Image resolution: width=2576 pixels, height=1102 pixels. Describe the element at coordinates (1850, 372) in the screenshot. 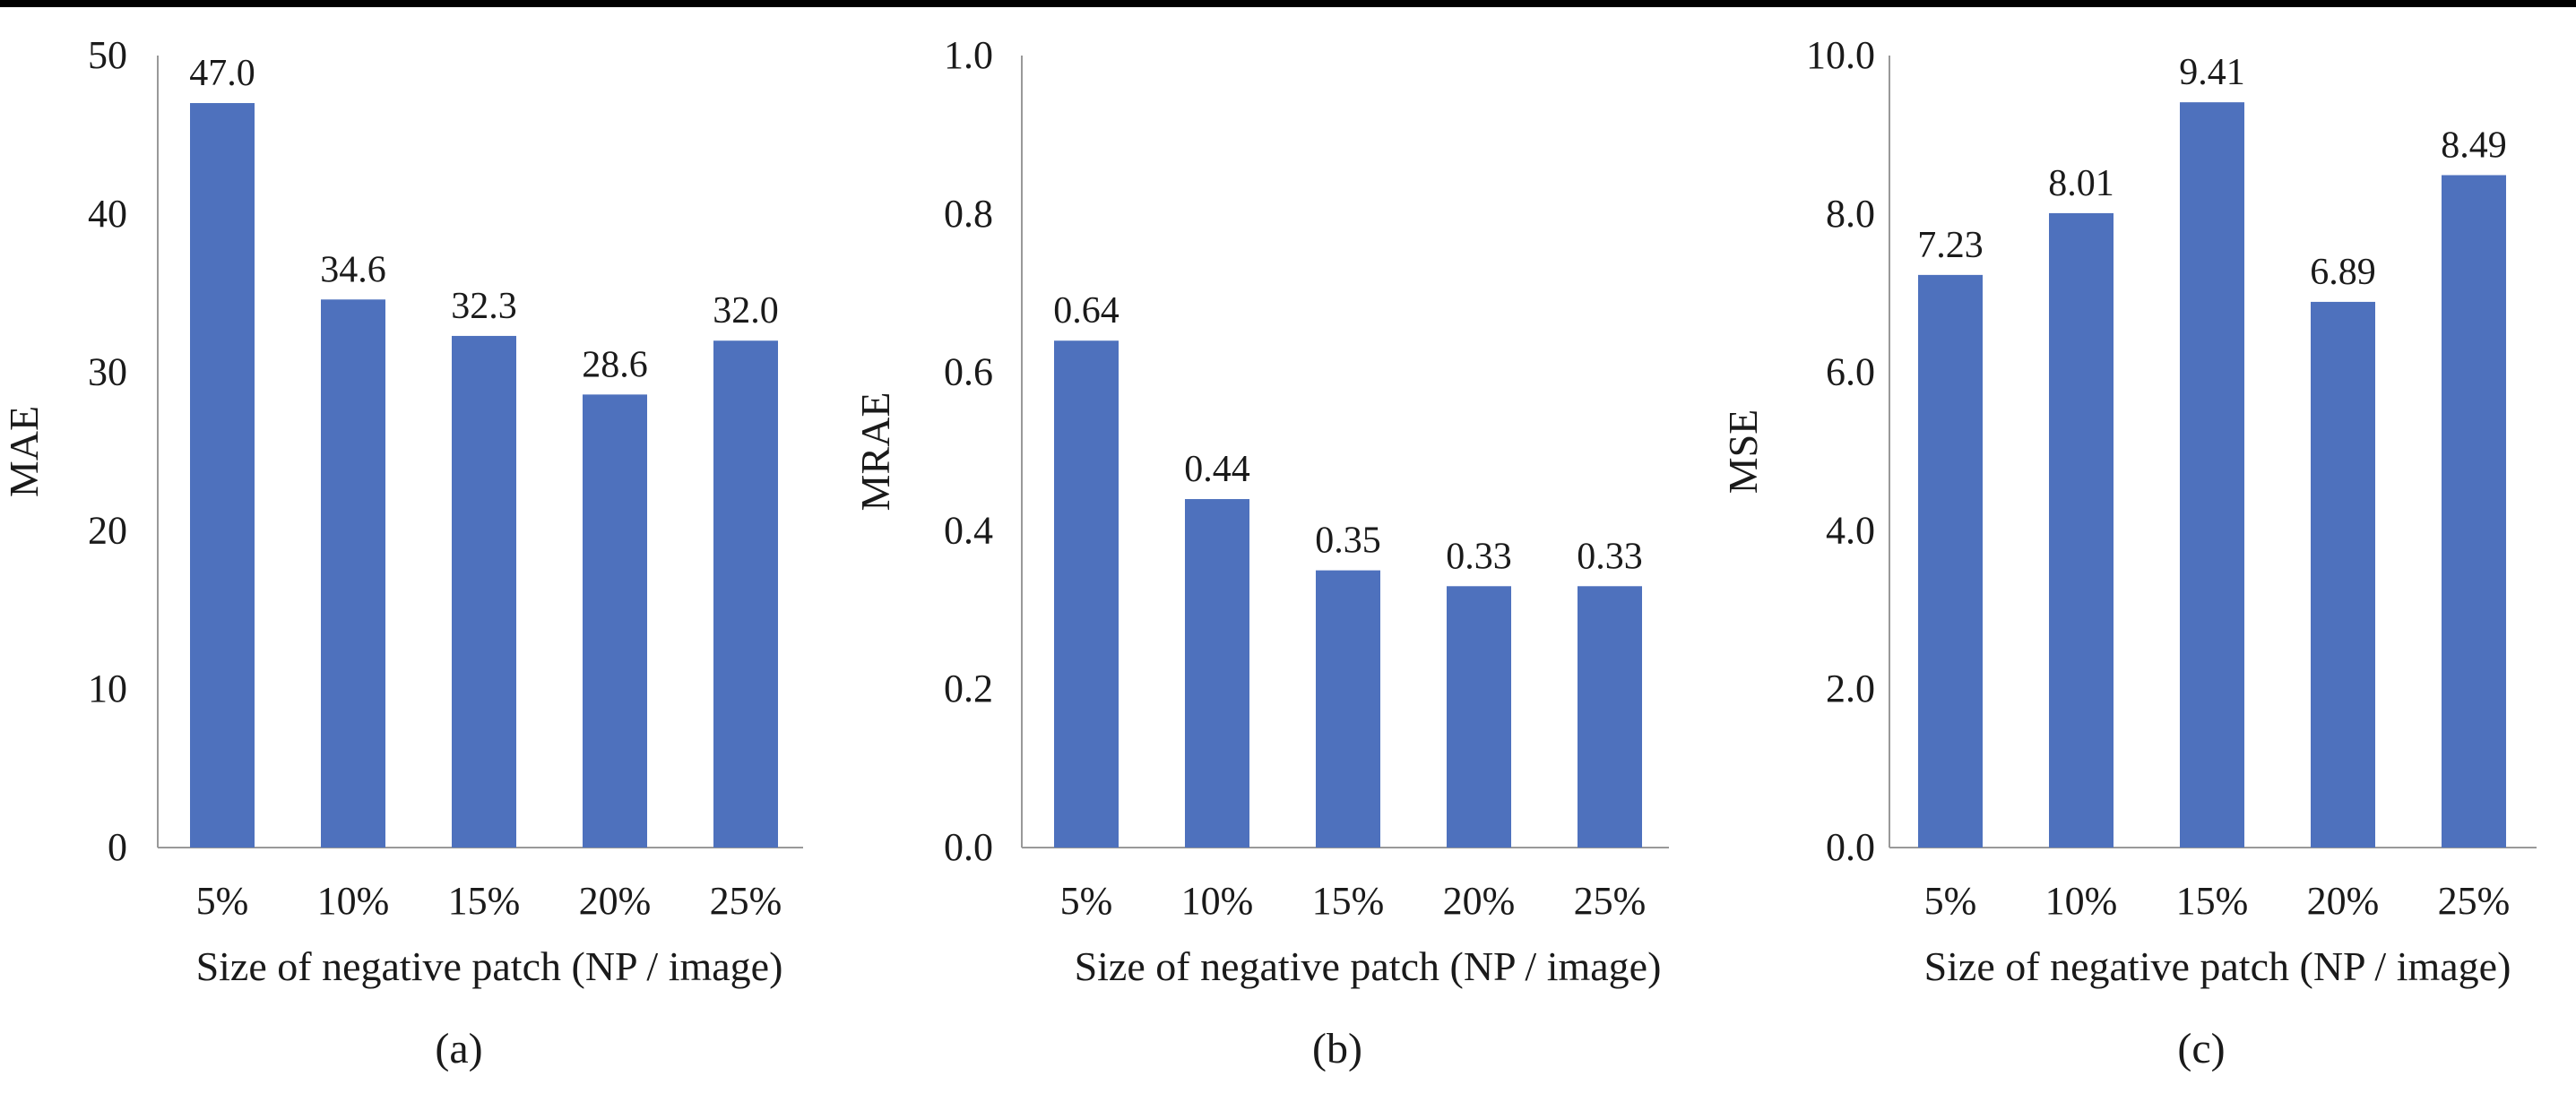

I see `y-tick-label: 6.0` at that location.